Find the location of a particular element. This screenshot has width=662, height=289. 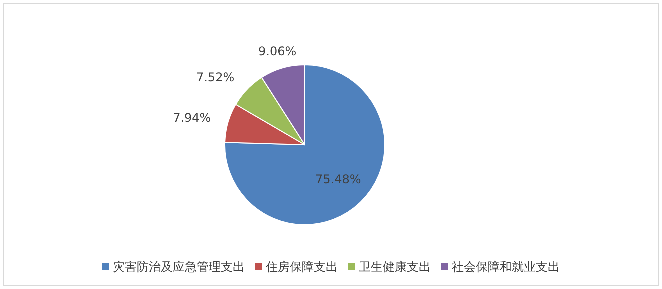

legend-label: 灾害防治及应急管理支出 is located at coordinates (179, 267).